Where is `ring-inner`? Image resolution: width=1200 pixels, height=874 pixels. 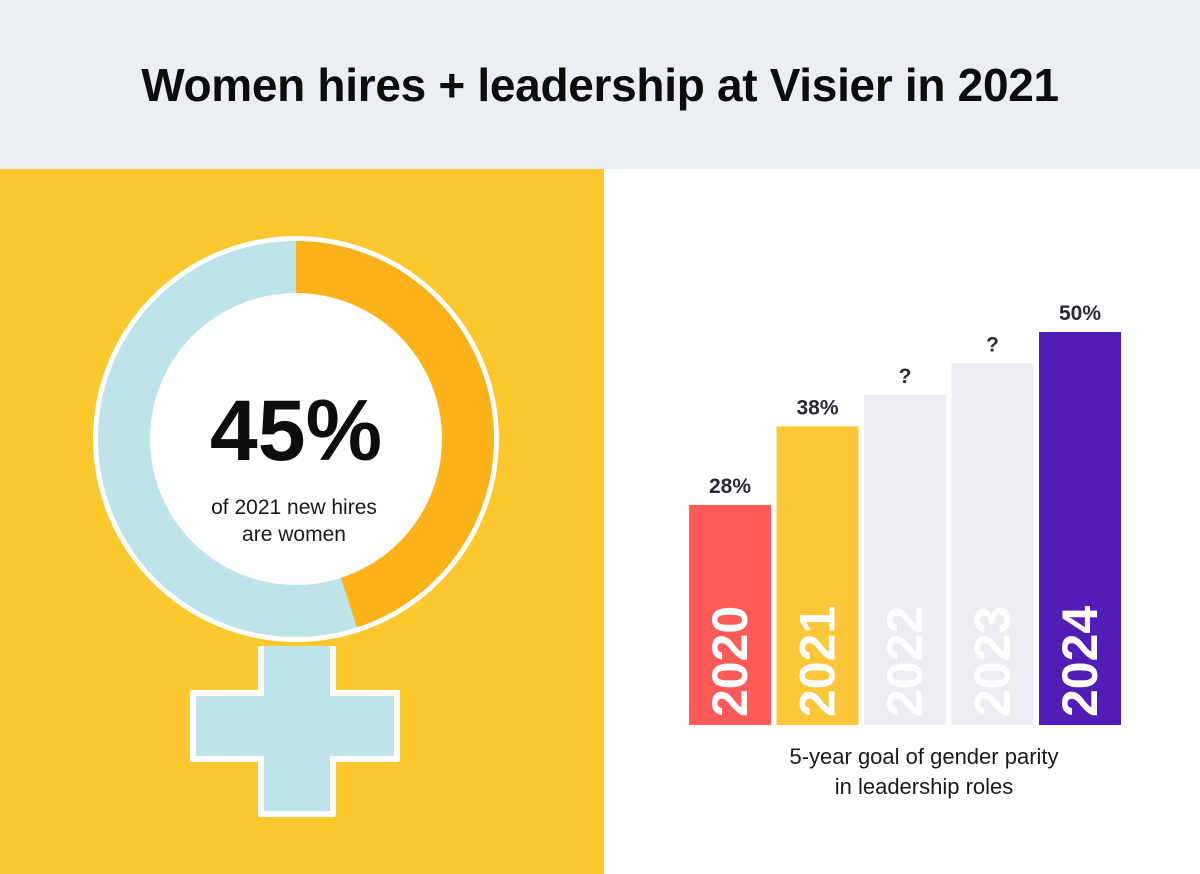
ring-inner is located at coordinates (296, 439).